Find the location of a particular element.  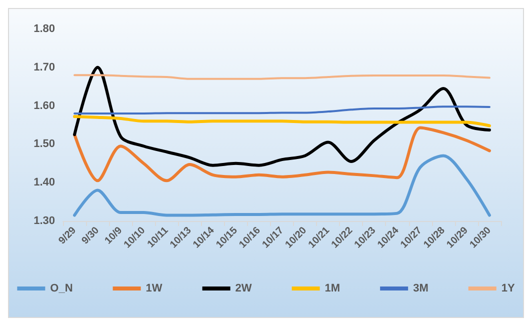

y-tick-label: 1.70 is located at coordinates (44, 67).